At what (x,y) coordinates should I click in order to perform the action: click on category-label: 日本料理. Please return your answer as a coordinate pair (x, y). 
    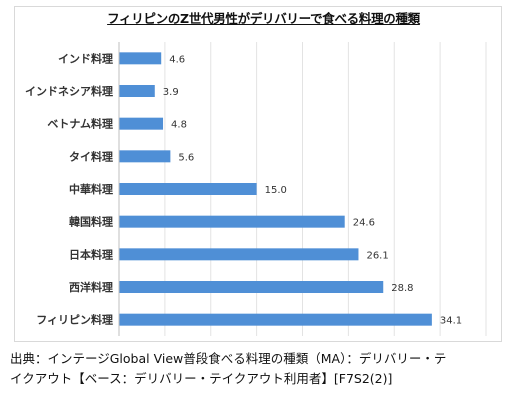
    Looking at the image, I should click on (91, 254).